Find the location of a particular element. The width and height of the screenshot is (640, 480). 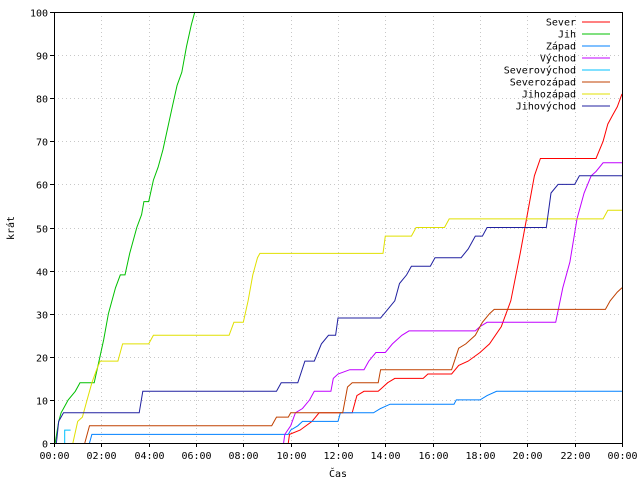

y-axis-label: krát is located at coordinates (11, 228).